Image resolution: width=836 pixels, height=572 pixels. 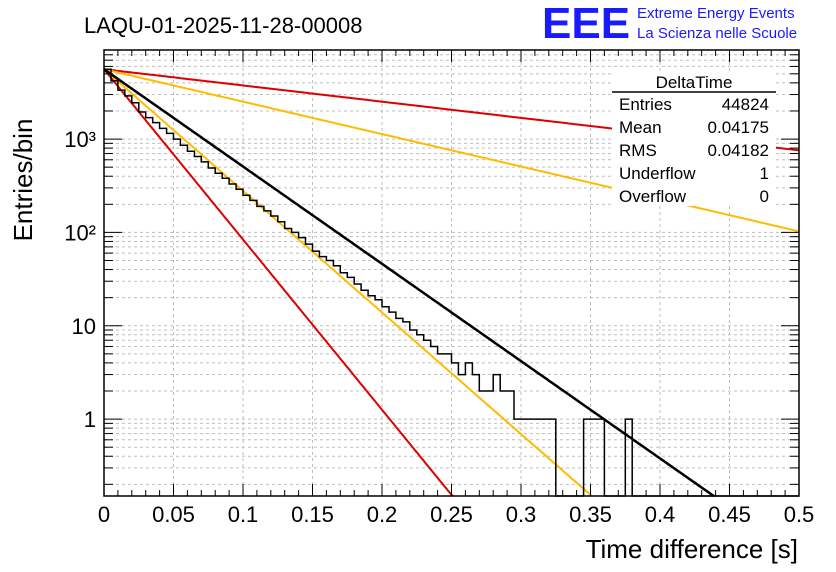 What do you see at coordinates (694, 82) in the screenshot?
I see `stats-name: DeltaTime` at bounding box center [694, 82].